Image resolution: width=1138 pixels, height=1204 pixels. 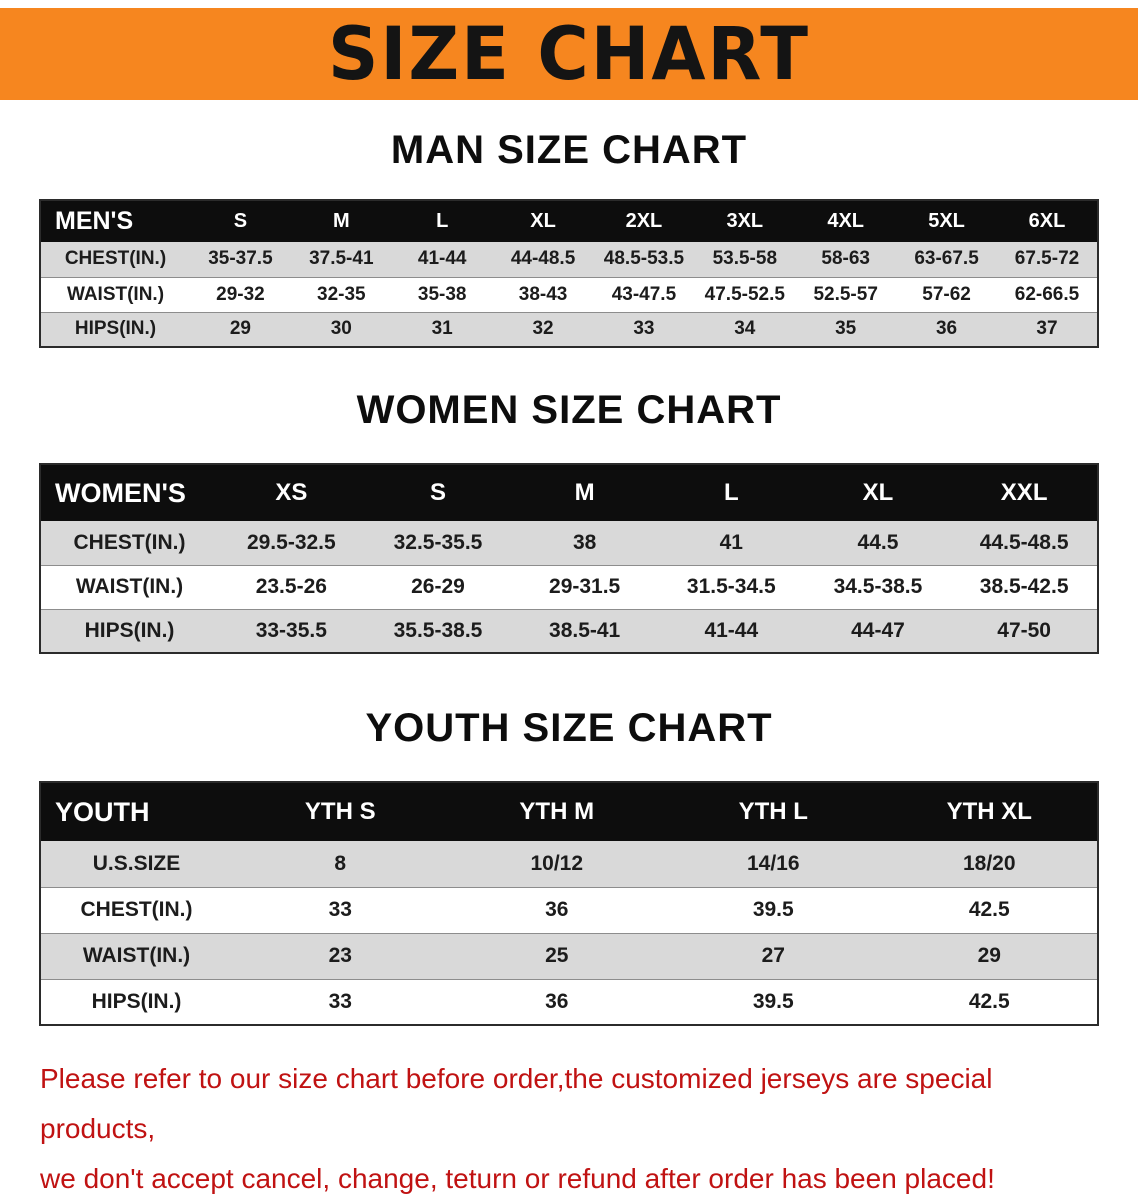 I want to click on size-column-header: YTH XL, so click(x=989, y=811).